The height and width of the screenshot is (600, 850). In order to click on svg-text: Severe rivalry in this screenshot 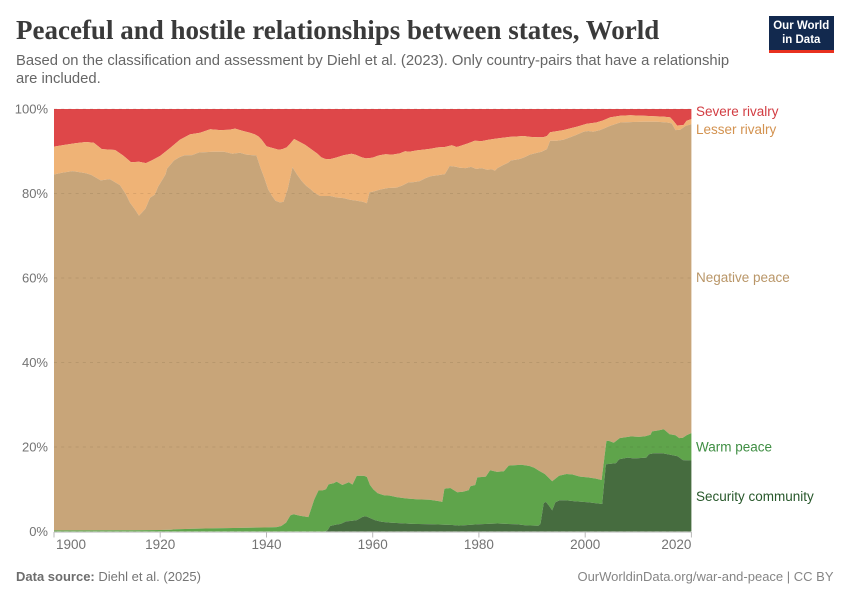, I will do `click(737, 111)`.